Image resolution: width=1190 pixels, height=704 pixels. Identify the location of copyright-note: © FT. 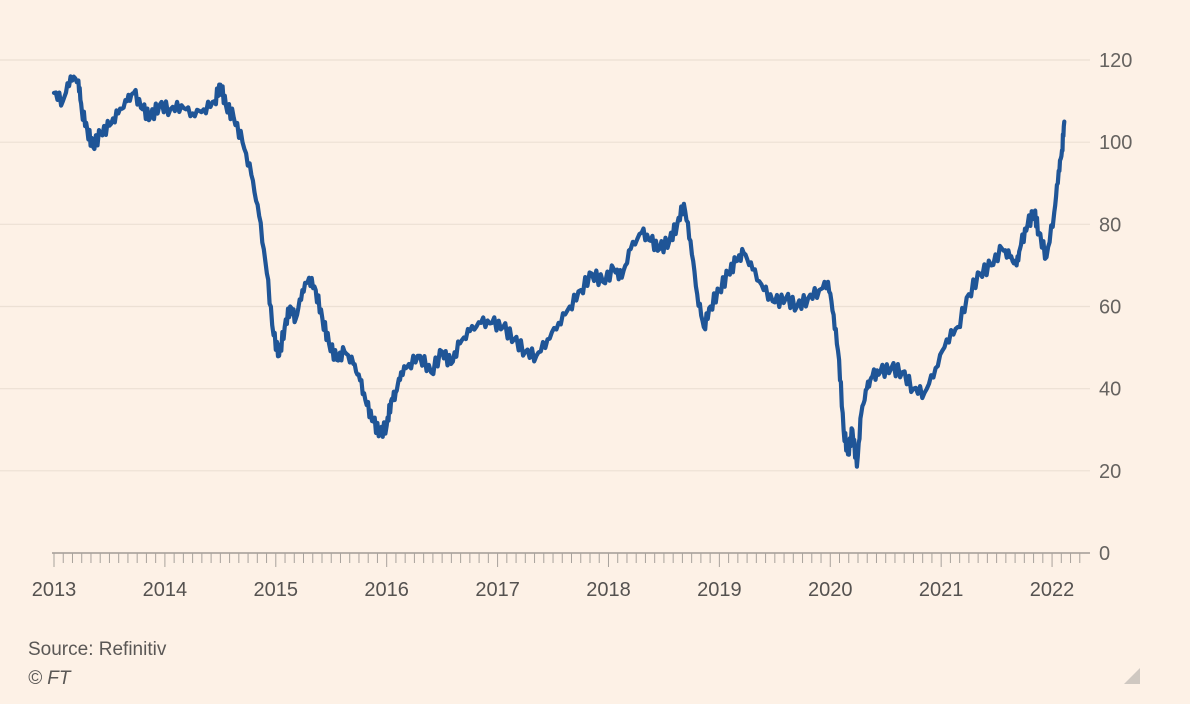
(49, 678).